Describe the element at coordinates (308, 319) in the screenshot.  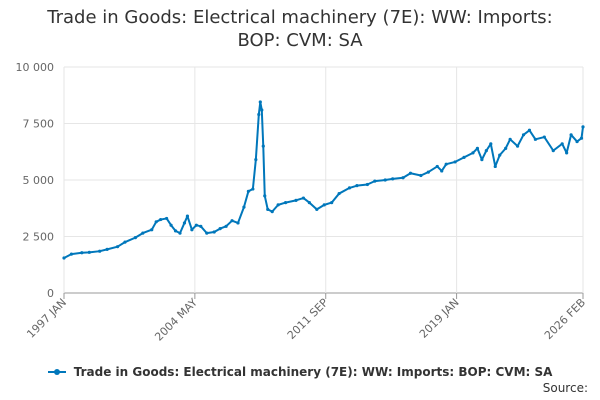
I see `x-tick-label: 2011 SEP` at that location.